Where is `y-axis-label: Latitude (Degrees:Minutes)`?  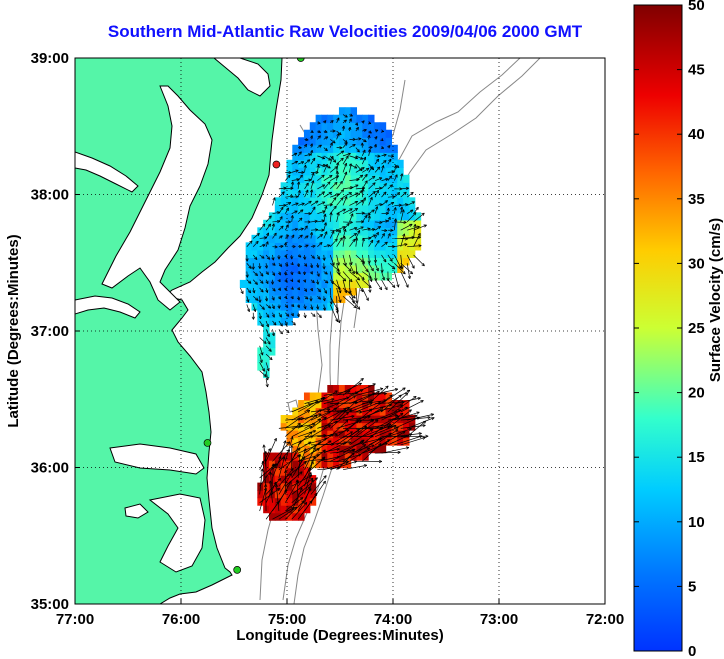
y-axis-label: Latitude (Degrees:Minutes) is located at coordinates (13, 330).